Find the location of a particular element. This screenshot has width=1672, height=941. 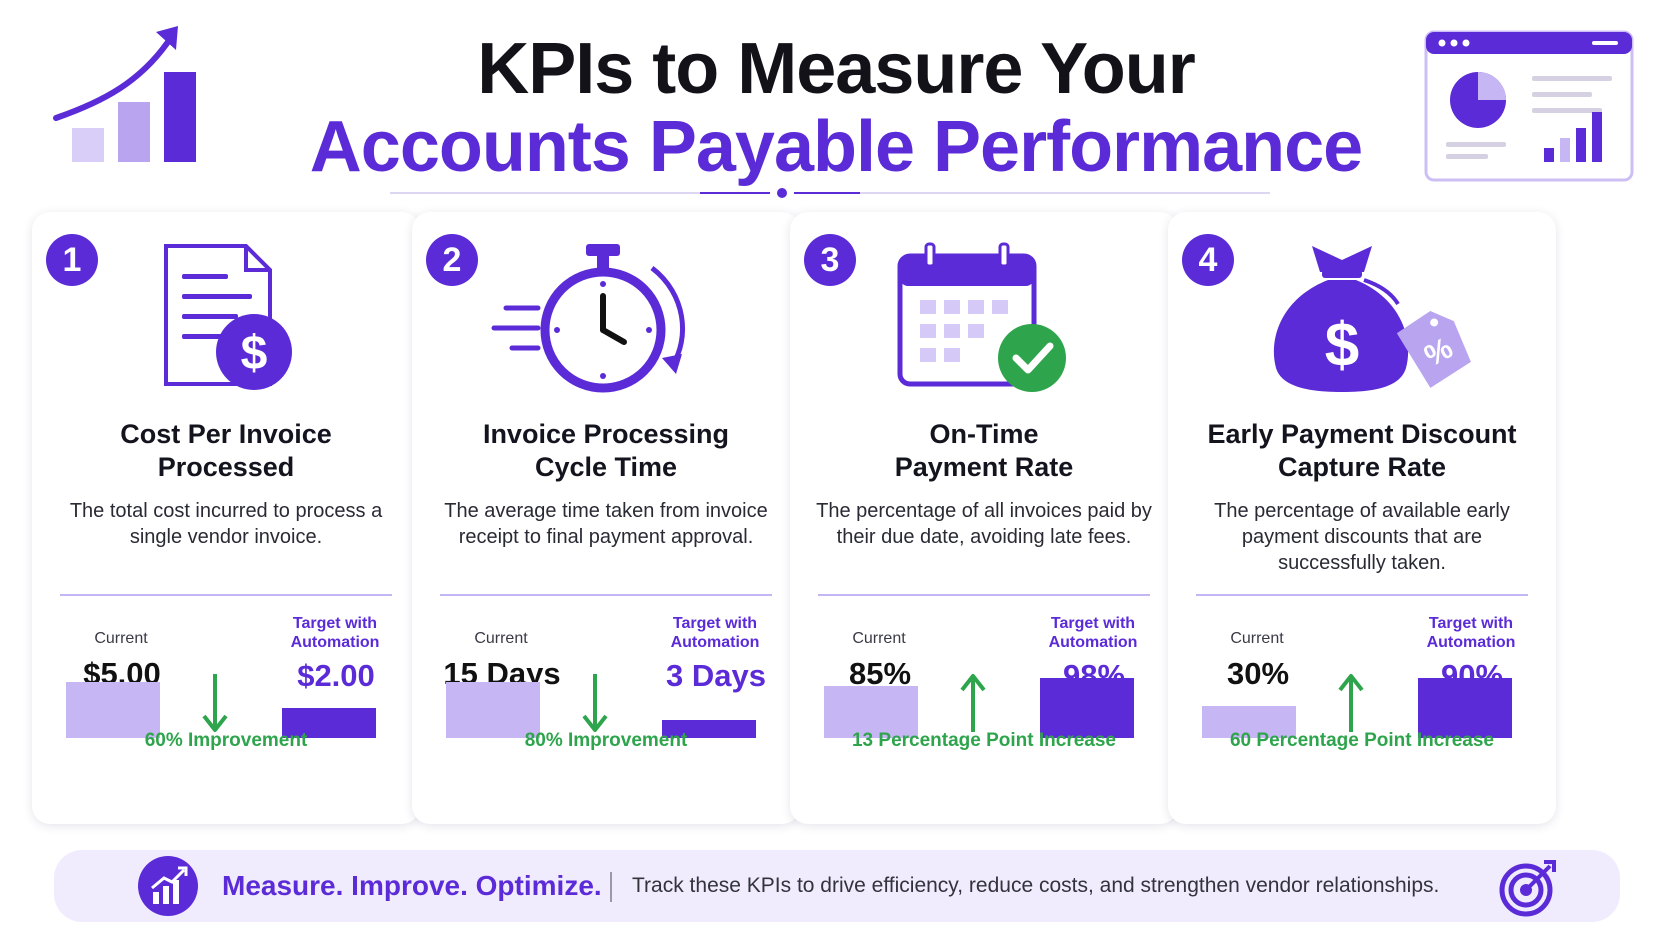

title-divider is located at coordinates (830, 193).